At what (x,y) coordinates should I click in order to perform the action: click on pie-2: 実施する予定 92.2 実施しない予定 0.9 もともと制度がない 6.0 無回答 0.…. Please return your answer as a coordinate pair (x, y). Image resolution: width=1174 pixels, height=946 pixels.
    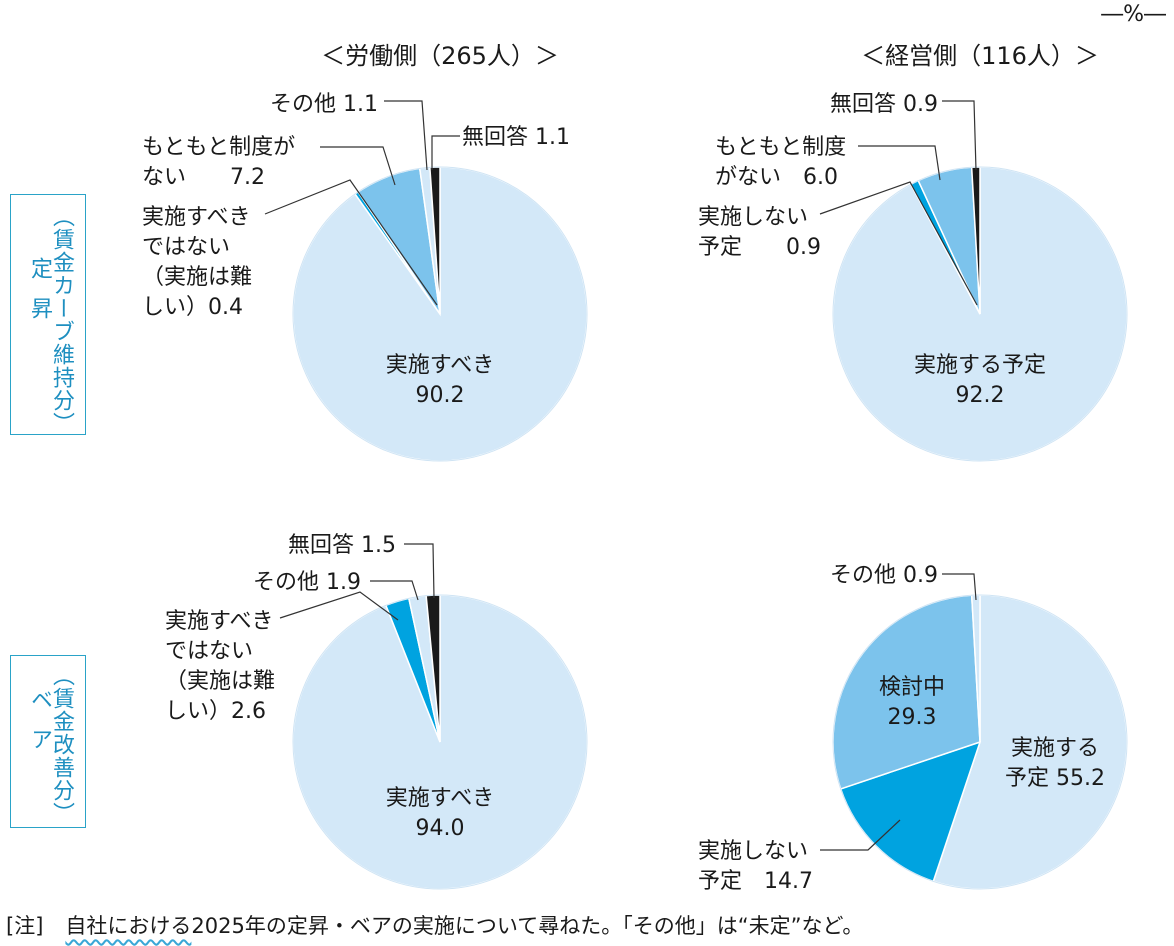
    Looking at the image, I should click on (913, 277).